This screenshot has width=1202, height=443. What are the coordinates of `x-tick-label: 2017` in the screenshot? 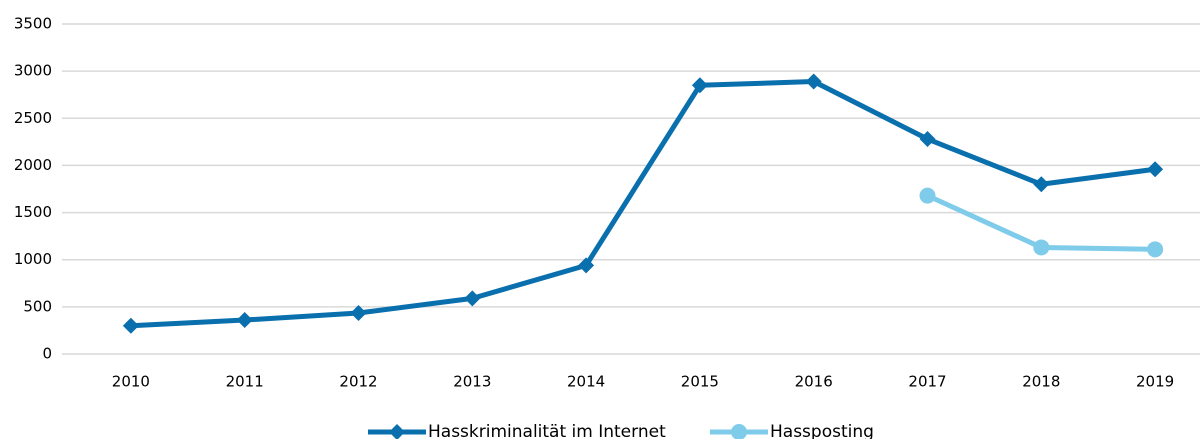 It's located at (927, 382).